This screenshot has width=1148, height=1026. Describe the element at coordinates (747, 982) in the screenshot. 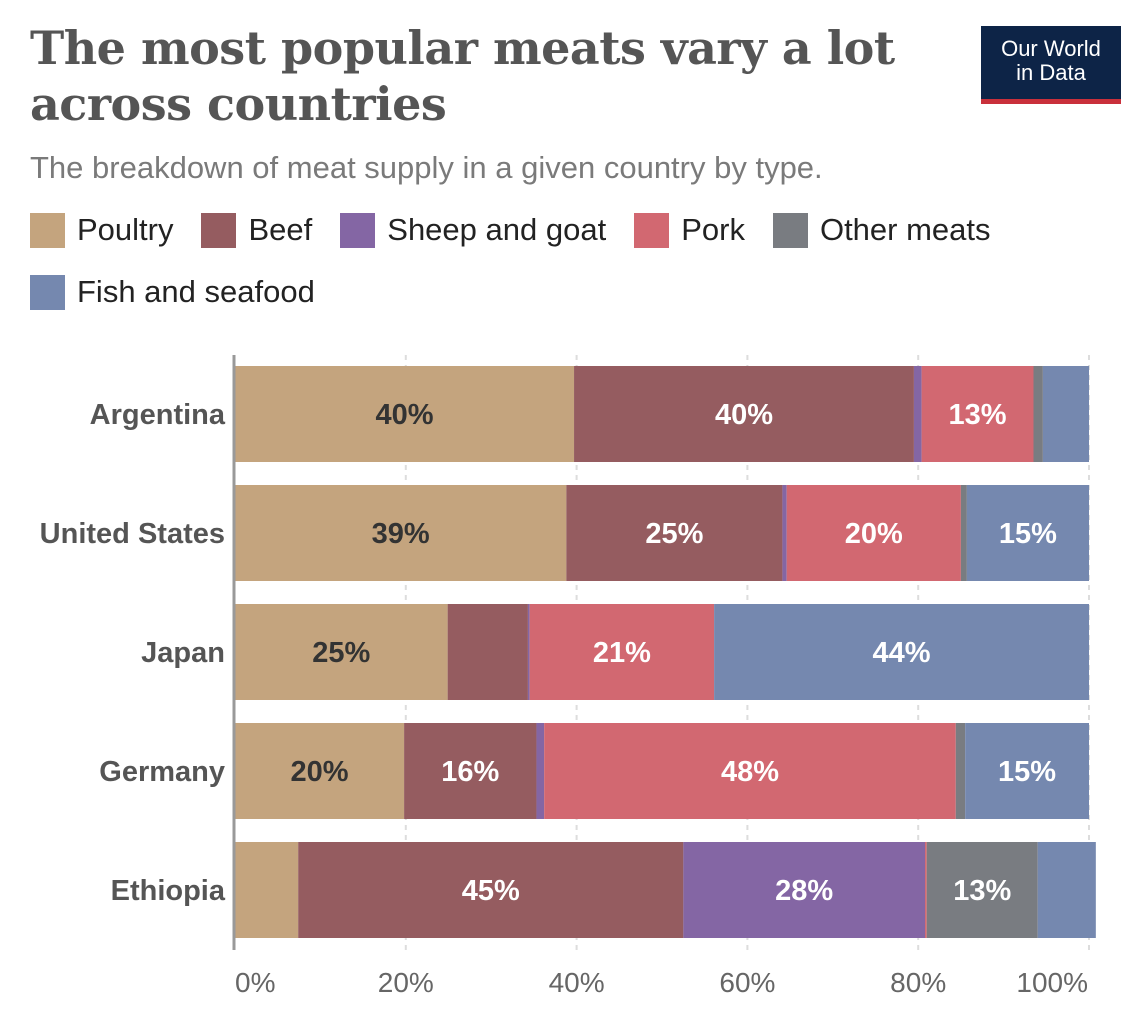

I see `x-tick-label-60: 60%` at that location.